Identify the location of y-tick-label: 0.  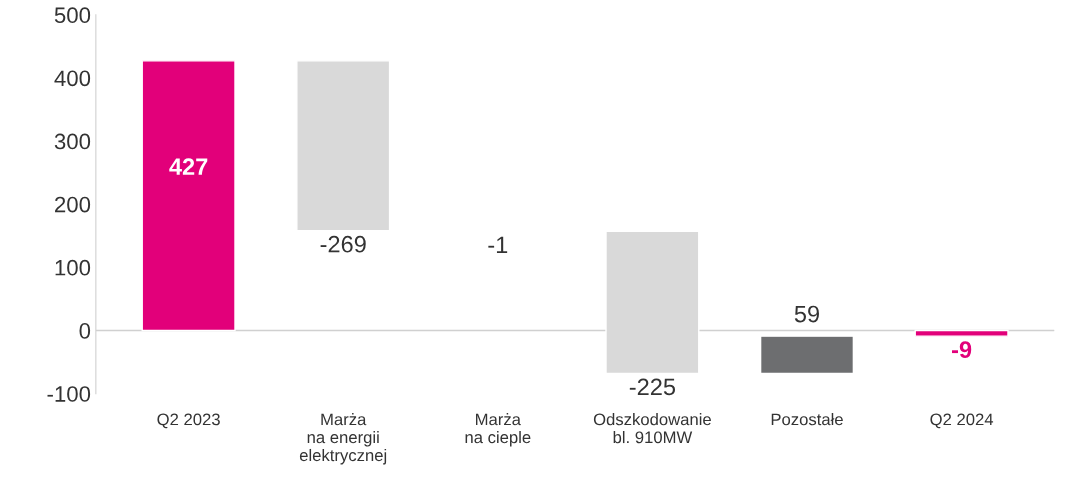
(85, 330).